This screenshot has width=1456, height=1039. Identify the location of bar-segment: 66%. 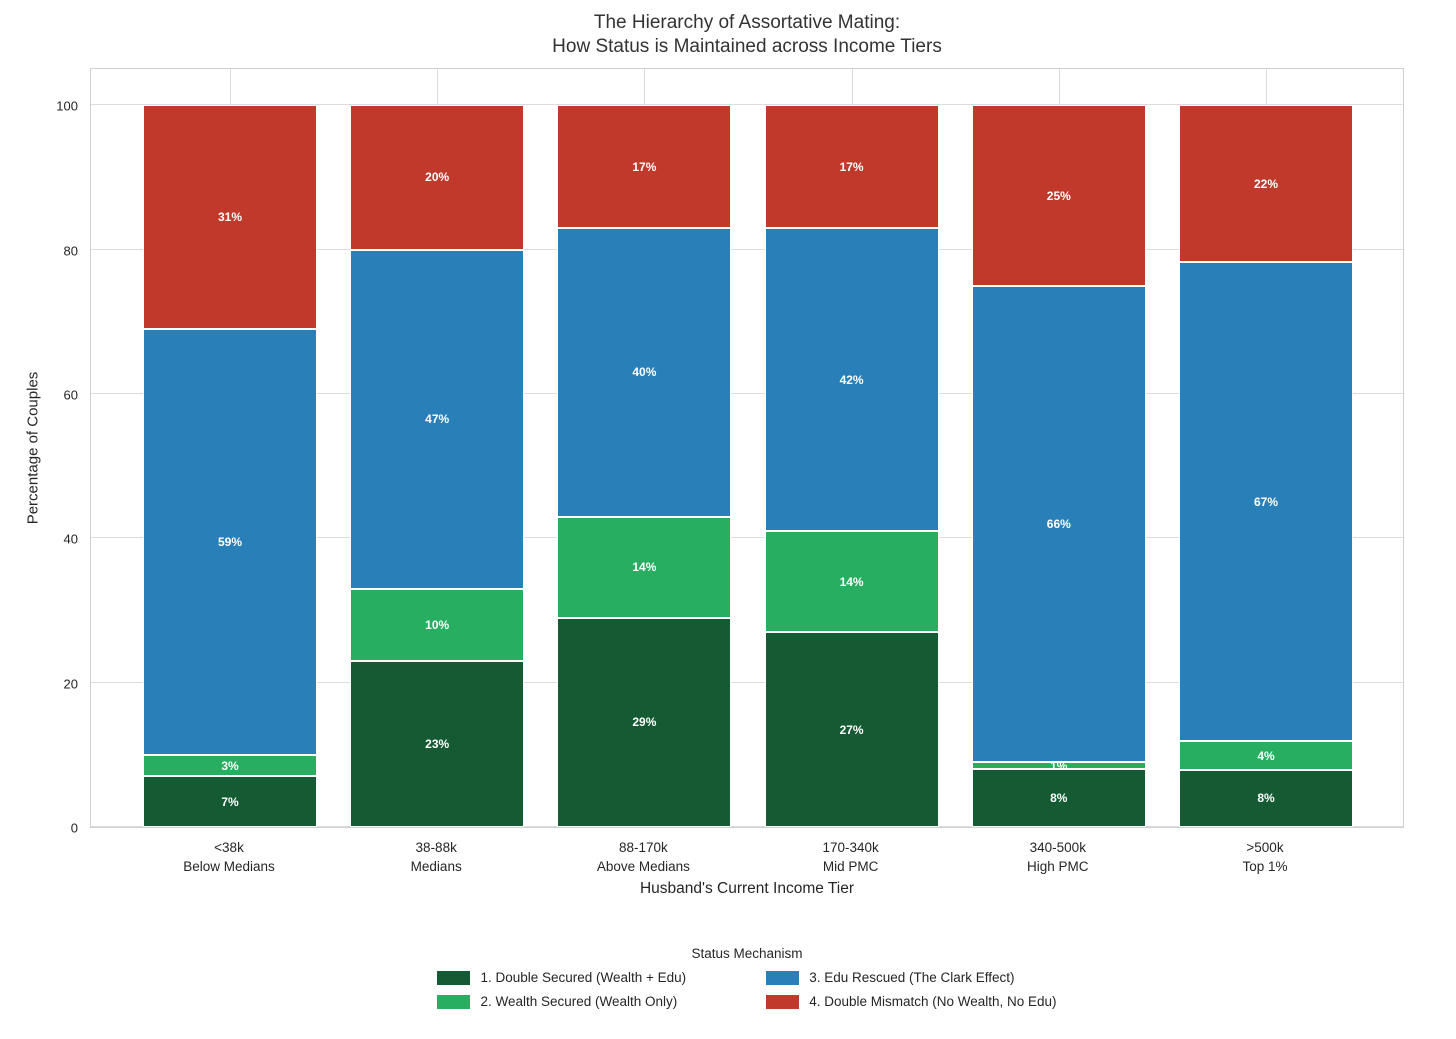
(1058, 524).